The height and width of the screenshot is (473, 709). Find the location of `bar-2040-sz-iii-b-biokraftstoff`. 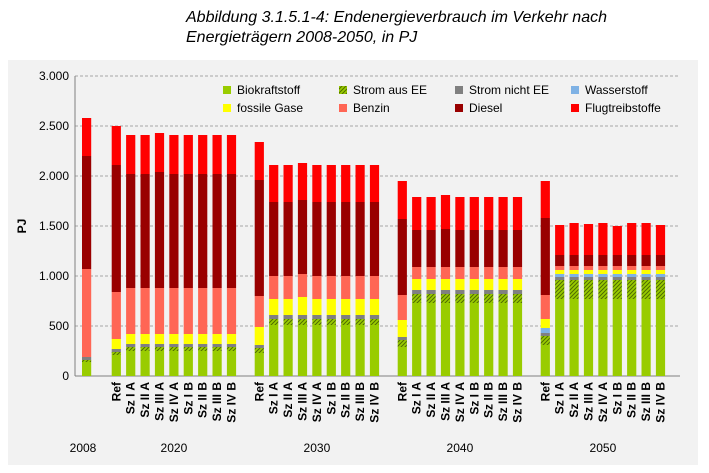

bar-2040-sz-iii-b-biokraftstoff is located at coordinates (503, 339).